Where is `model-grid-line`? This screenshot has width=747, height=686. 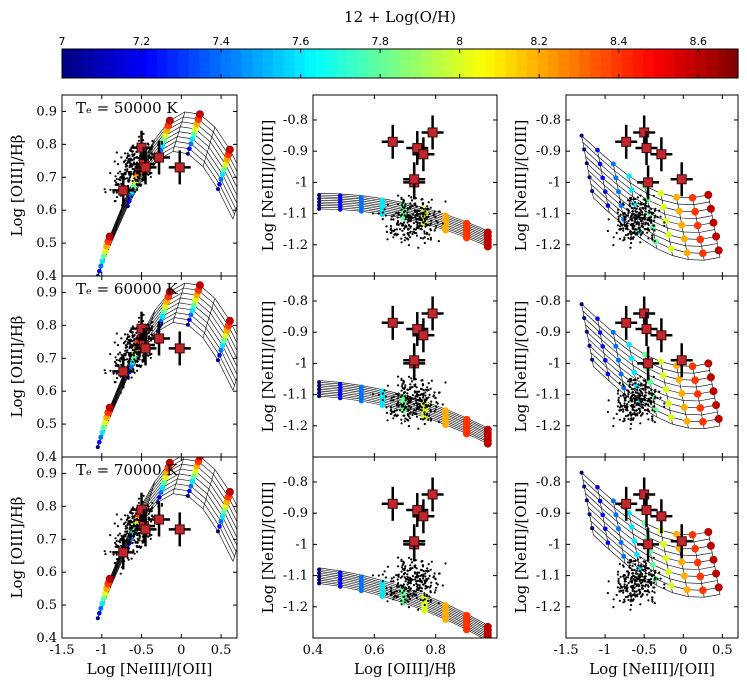
model-grid-line is located at coordinates (165, 385).